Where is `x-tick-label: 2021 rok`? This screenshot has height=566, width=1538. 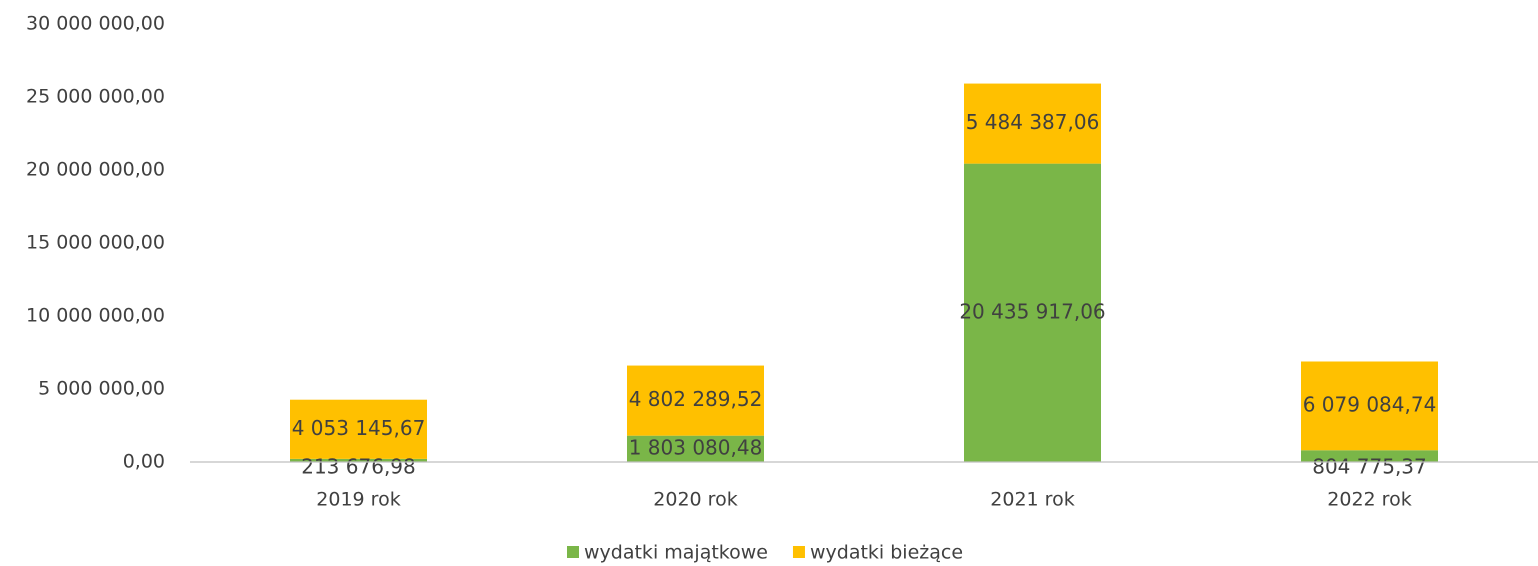 x-tick-label: 2021 rok is located at coordinates (1032, 500).